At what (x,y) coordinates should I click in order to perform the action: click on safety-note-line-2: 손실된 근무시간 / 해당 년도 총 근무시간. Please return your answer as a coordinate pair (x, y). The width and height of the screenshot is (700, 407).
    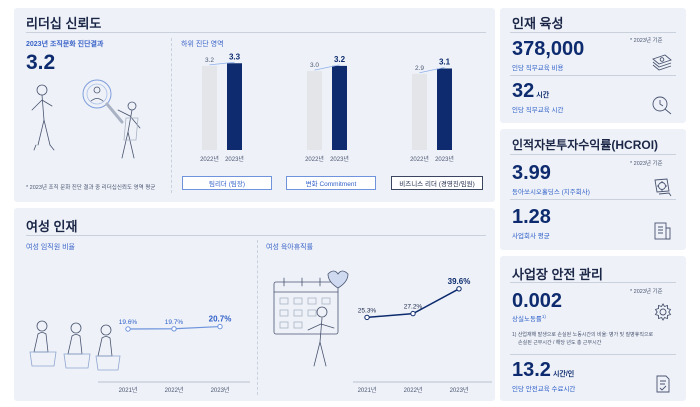
    Looking at the image, I should click on (560, 343).